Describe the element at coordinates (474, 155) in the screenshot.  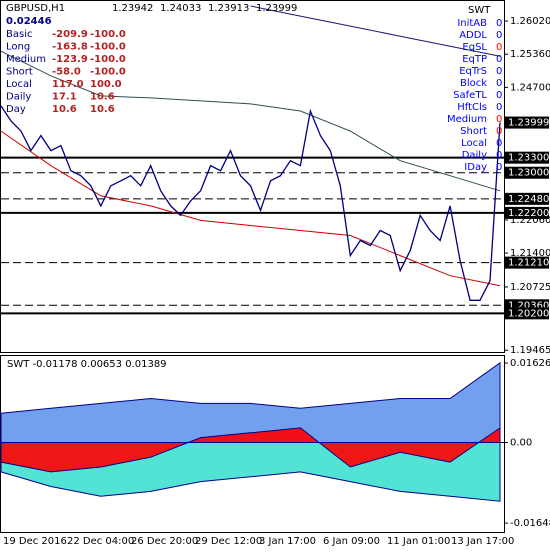
I see `flag-label: Daily` at that location.